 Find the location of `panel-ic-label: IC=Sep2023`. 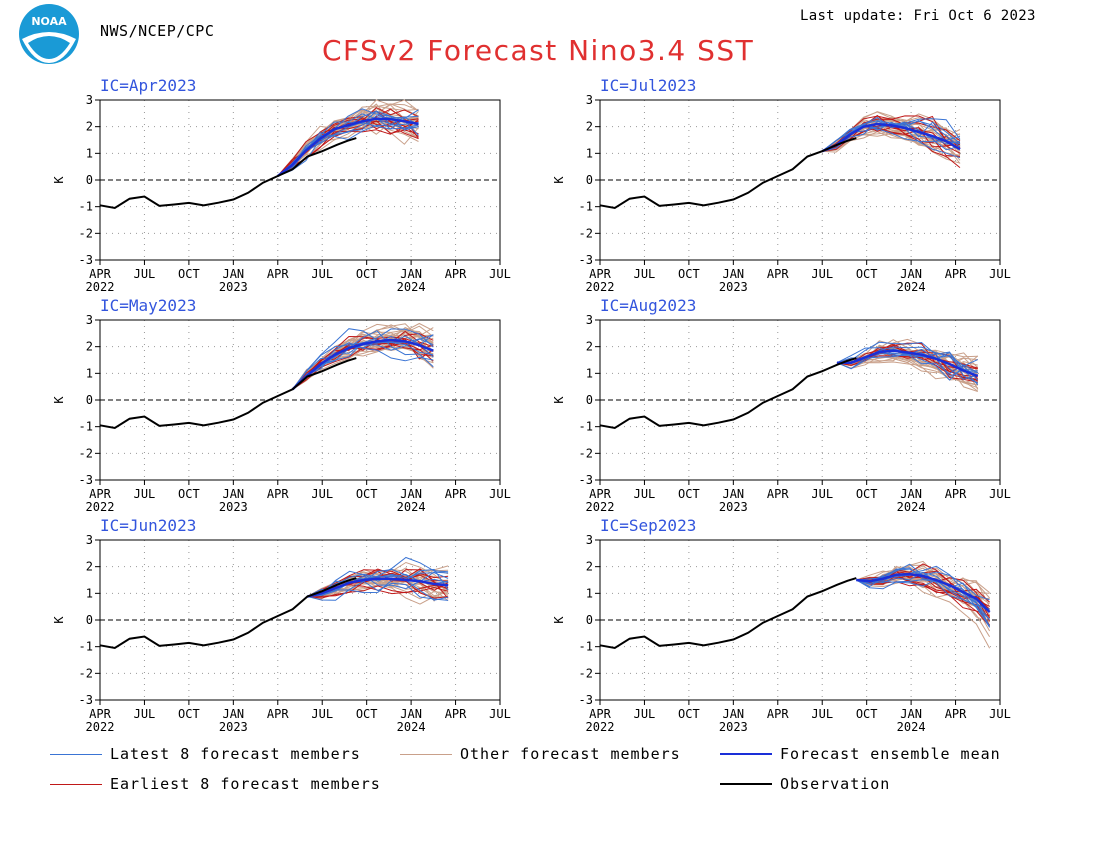

panel-ic-label: IC=Sep2023 is located at coordinates (648, 525).